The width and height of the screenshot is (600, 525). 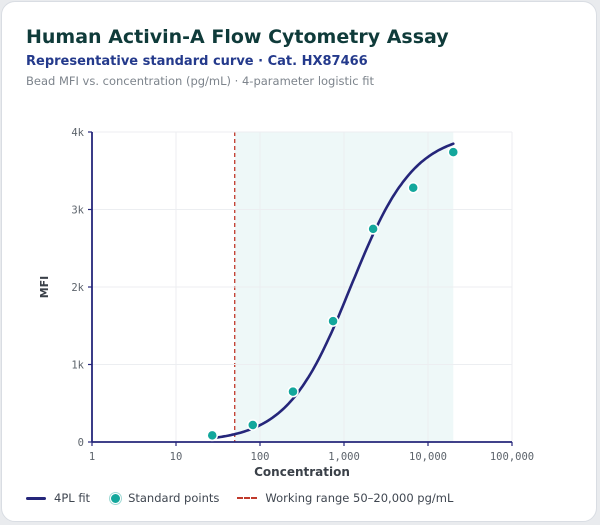 What do you see at coordinates (72, 498) in the screenshot?
I see `legend-label-fit: 4PL fit` at bounding box center [72, 498].